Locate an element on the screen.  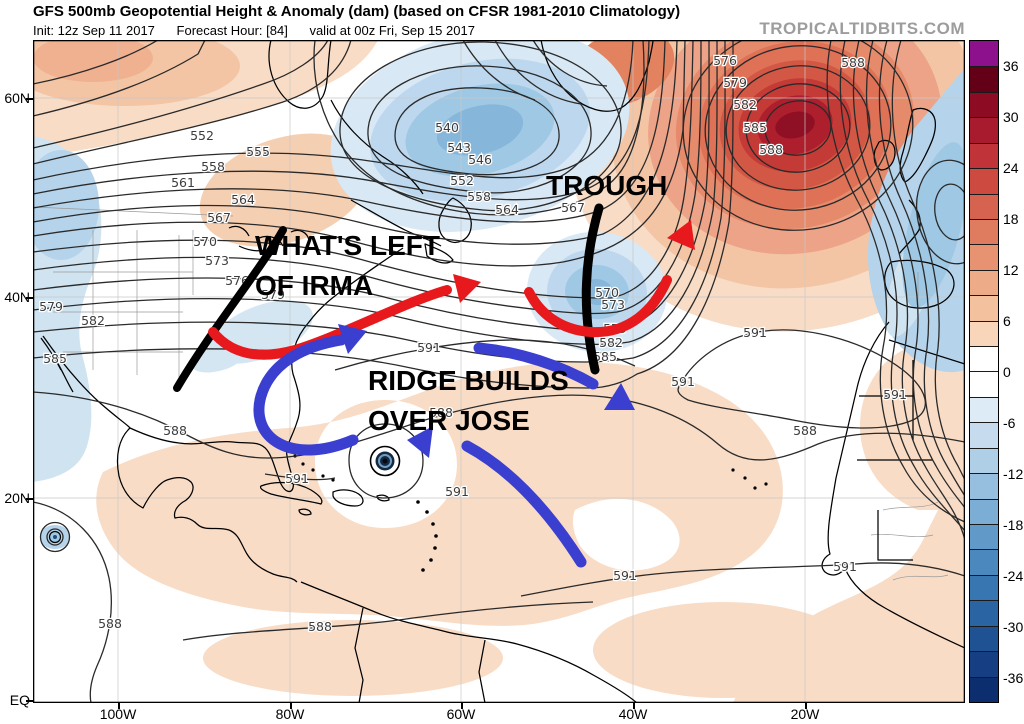
colorbar-tick-label: -12 is located at coordinates (1013, 473).